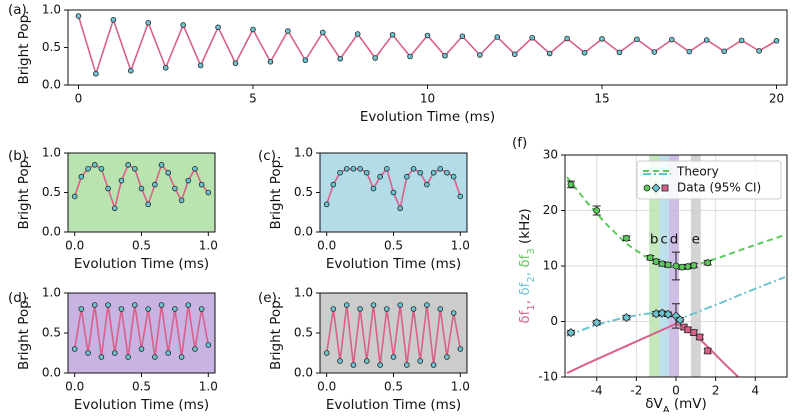 The image size is (793, 416). Describe the element at coordinates (554, 321) in the screenshot. I see `y-tick-label: 0` at that location.